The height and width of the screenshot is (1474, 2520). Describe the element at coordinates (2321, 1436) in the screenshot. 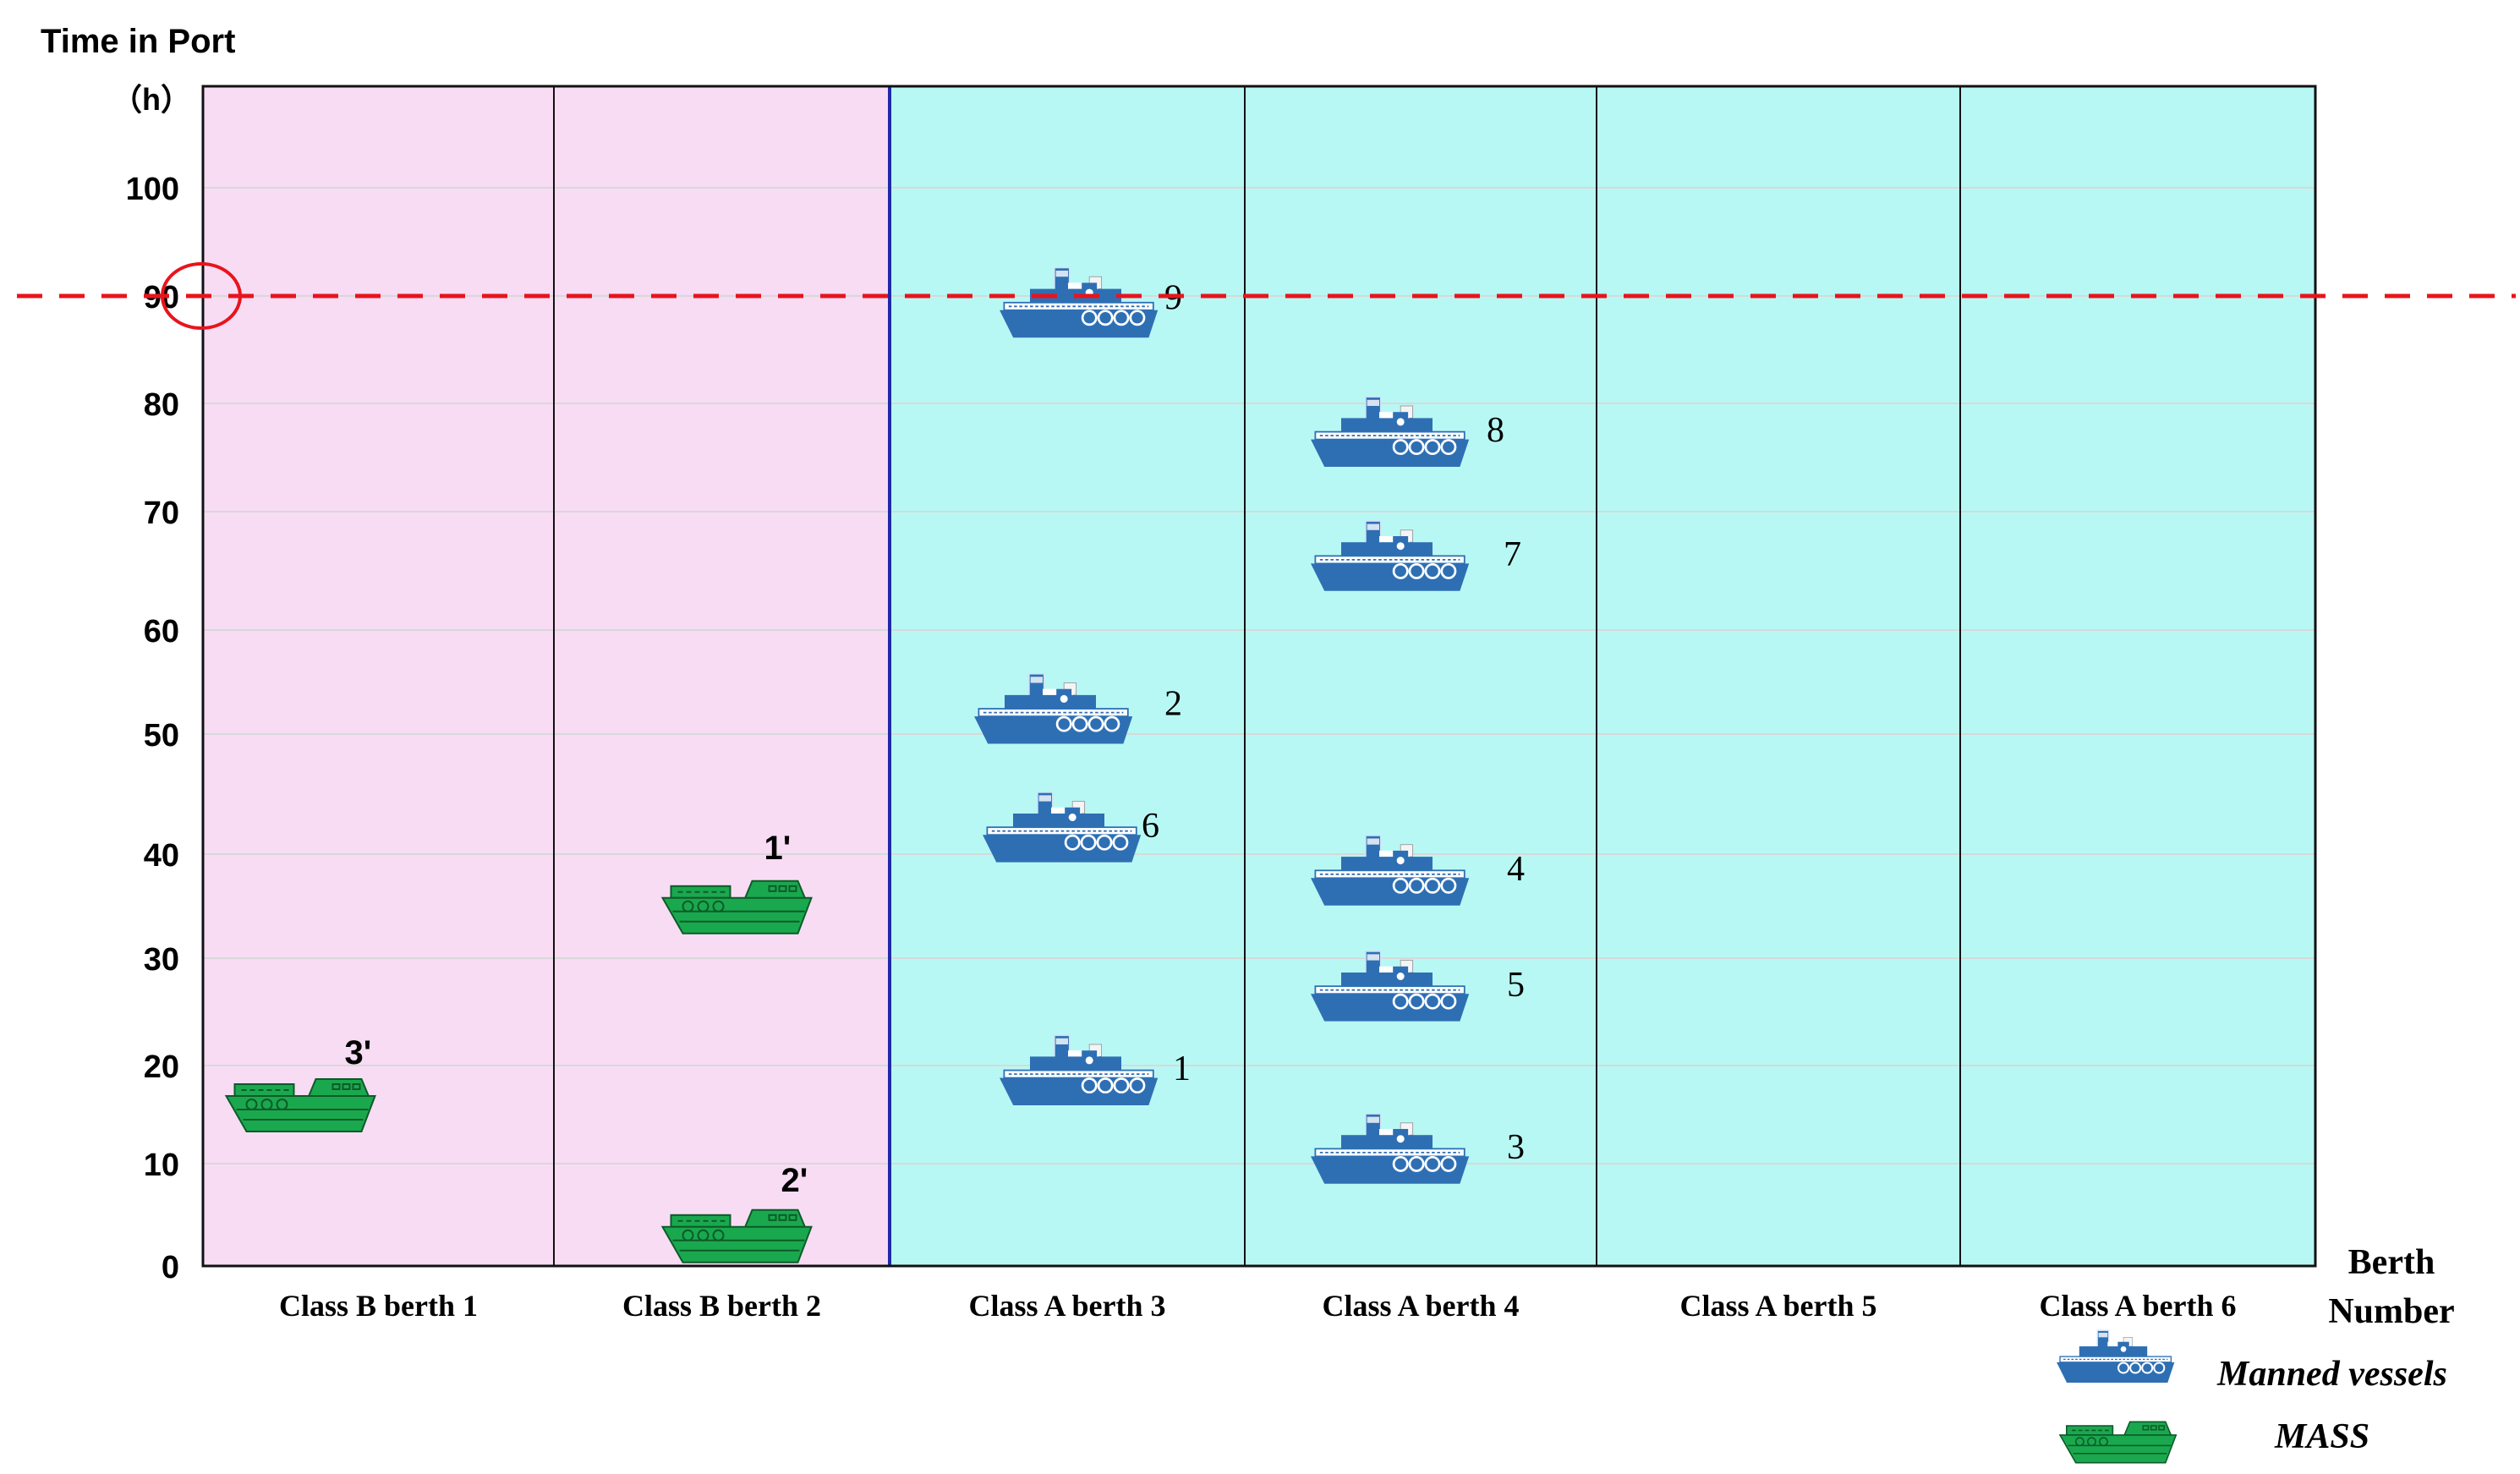

I see `legend-mass-label: MASS` at that location.